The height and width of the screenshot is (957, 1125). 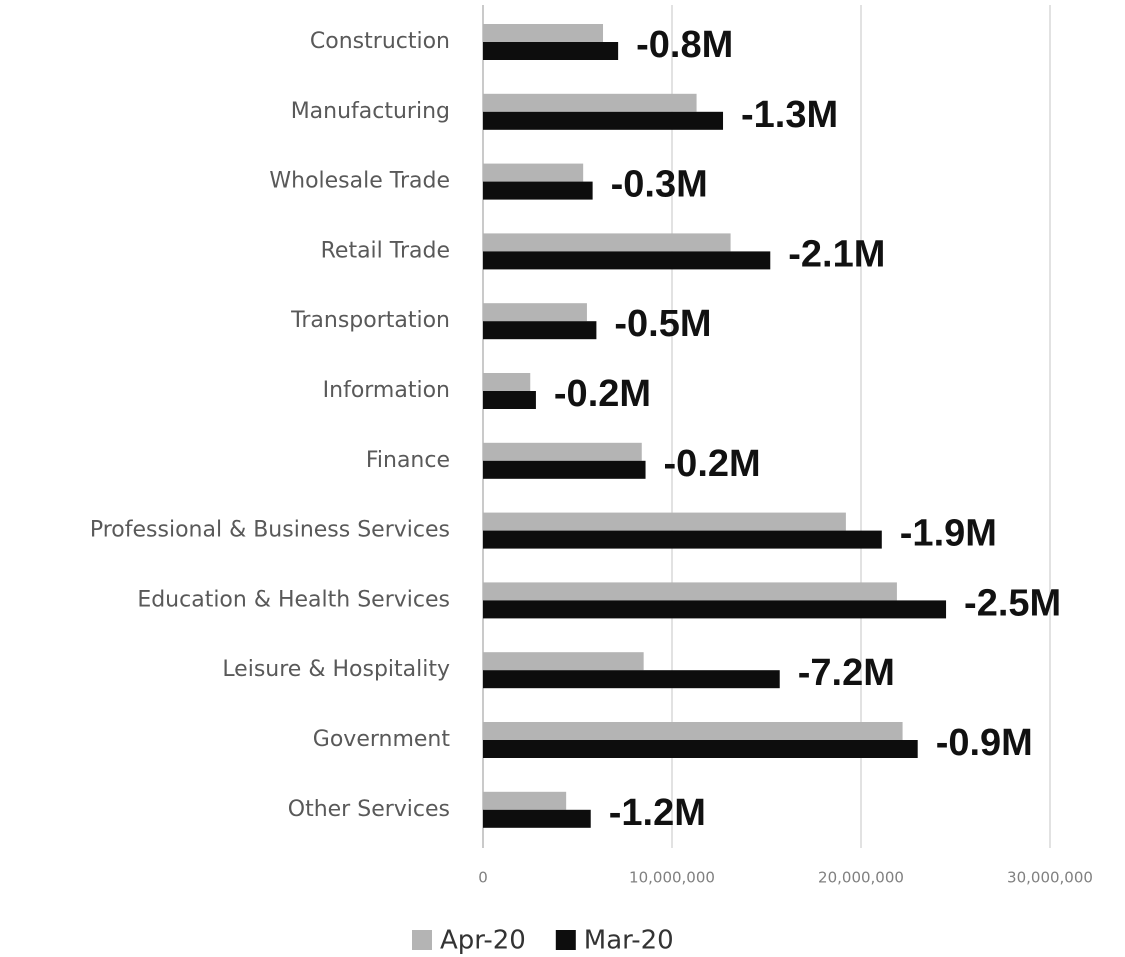 I want to click on category-label: Wholesale Trade, so click(x=359, y=181).